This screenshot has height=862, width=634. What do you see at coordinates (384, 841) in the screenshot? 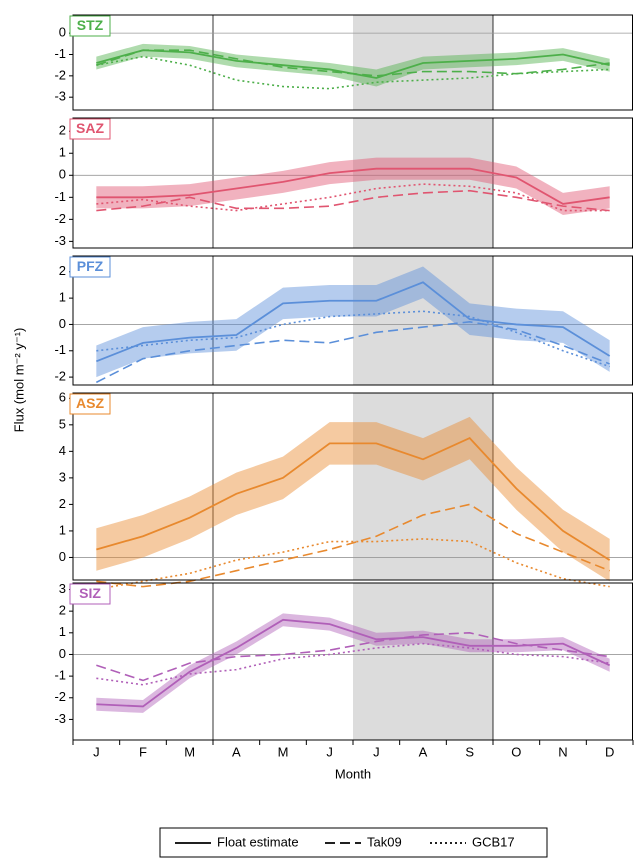
I see `legend-label: Tak09` at bounding box center [384, 841].